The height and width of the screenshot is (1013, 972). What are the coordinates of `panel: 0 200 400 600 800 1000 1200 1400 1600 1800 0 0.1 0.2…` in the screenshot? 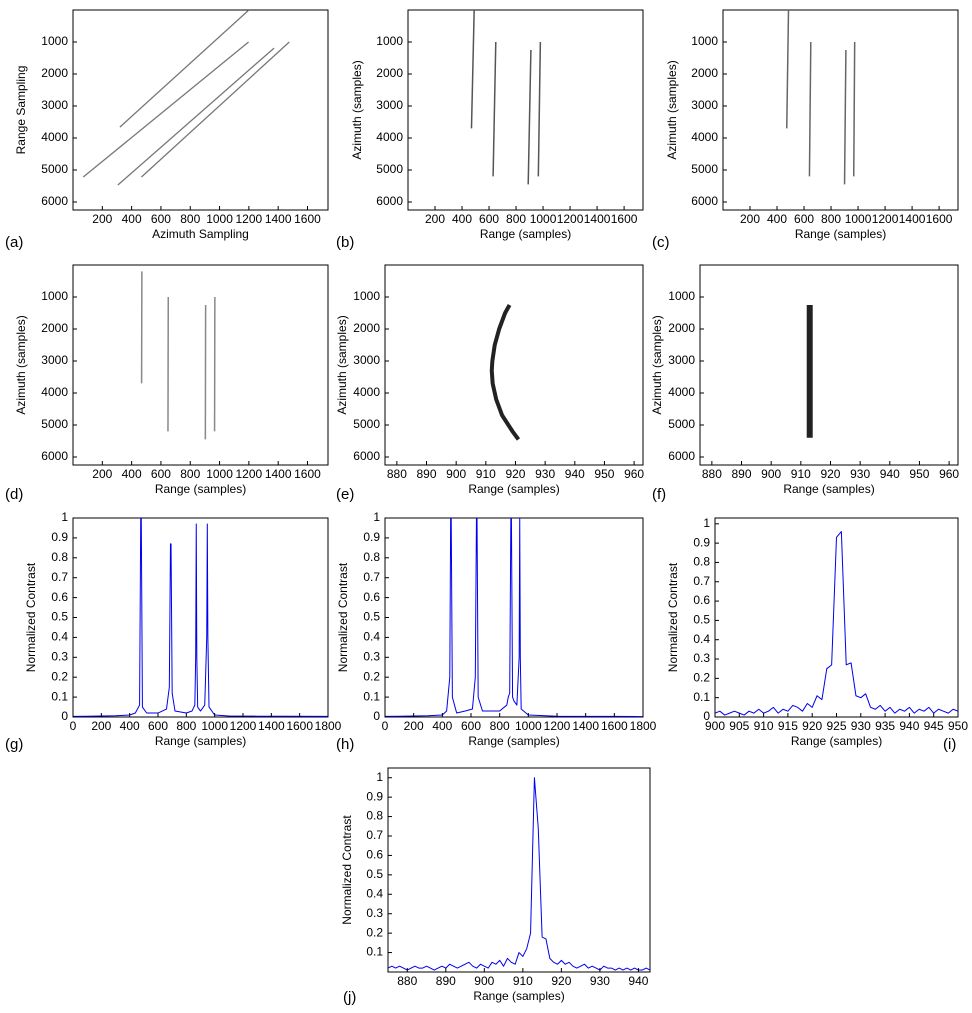 It's located at (496, 631).